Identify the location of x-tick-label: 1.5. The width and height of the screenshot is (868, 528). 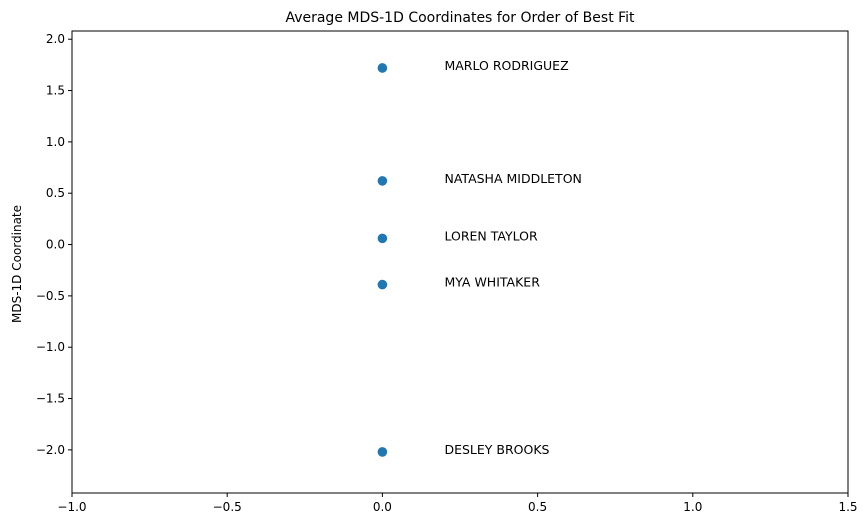
(847, 507).